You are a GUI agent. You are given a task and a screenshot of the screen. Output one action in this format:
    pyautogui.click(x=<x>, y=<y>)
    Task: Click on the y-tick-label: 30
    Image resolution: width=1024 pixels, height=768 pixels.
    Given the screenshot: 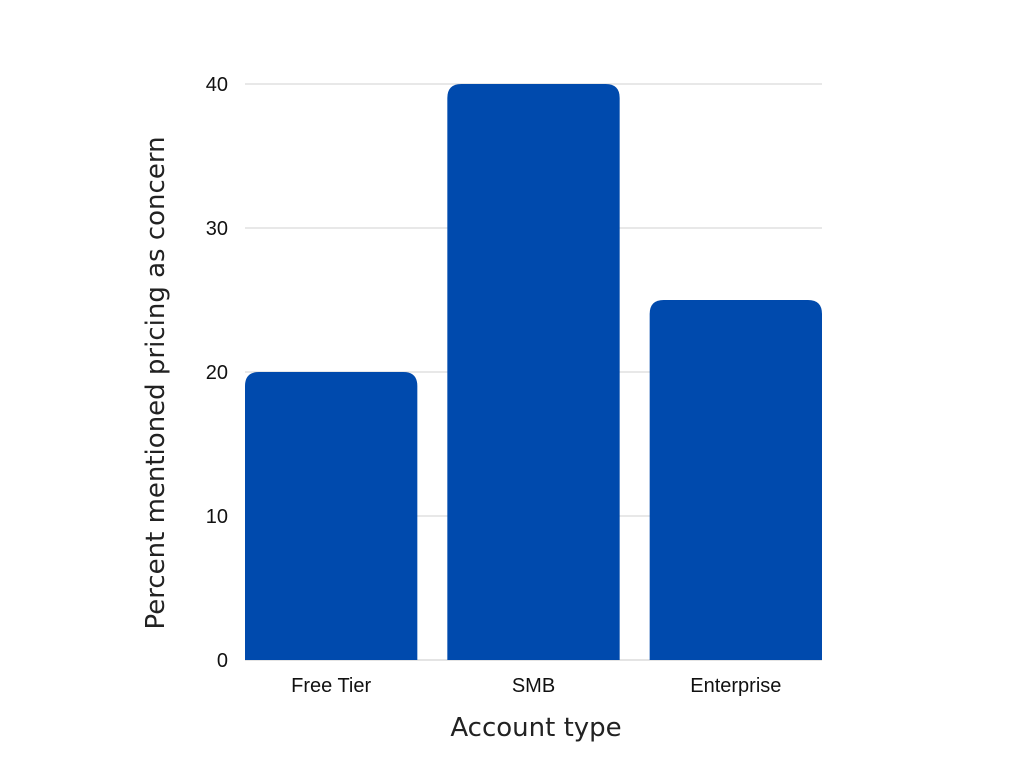 What is the action you would take?
    pyautogui.click(x=217, y=229)
    